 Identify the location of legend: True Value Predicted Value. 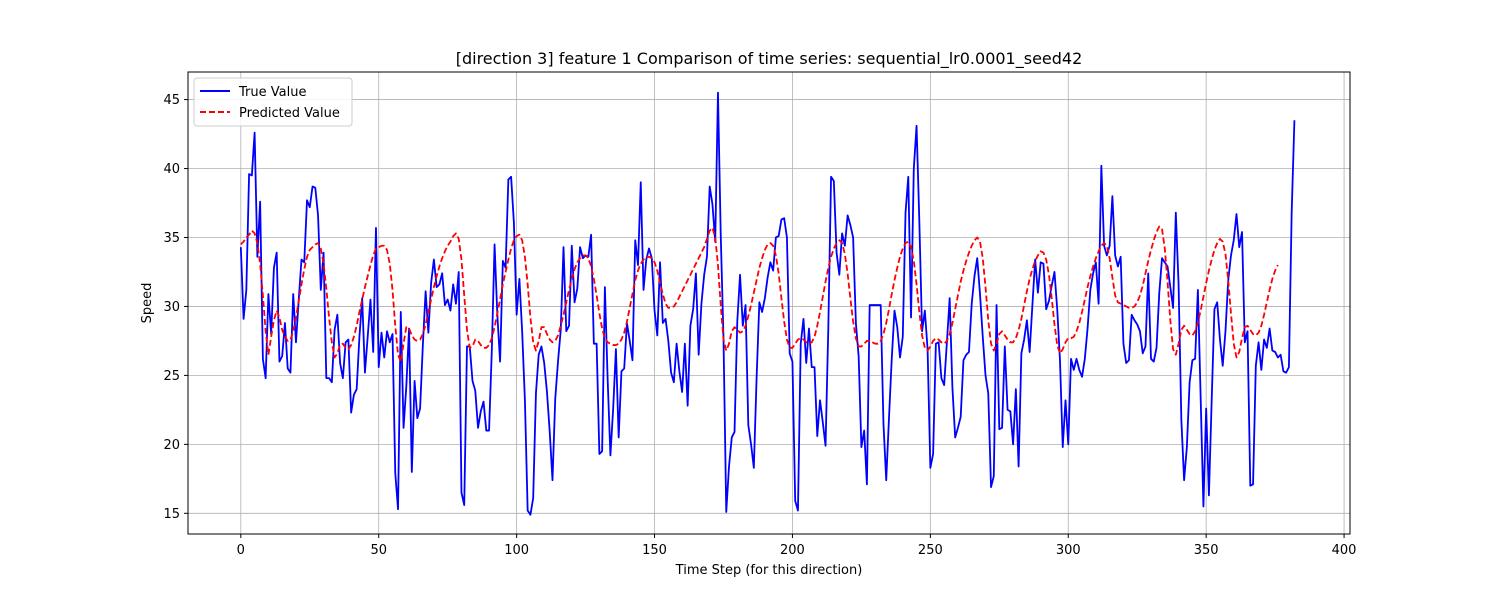
(273, 102).